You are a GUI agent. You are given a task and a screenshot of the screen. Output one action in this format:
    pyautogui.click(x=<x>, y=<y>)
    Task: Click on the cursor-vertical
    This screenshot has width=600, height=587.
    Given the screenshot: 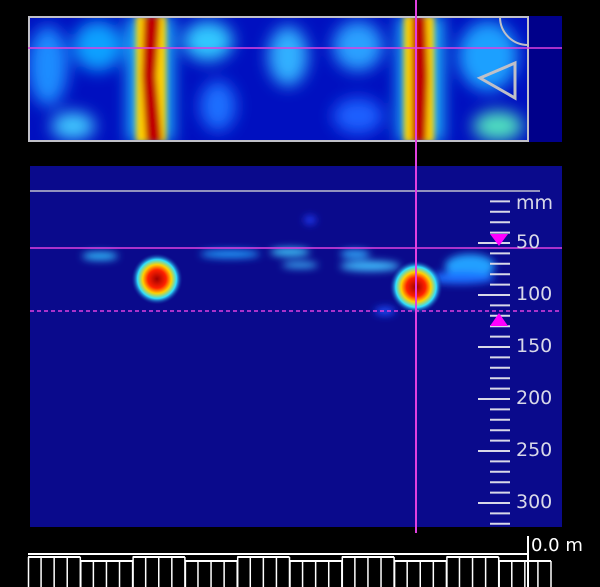 What is the action you would take?
    pyautogui.click(x=416, y=266)
    